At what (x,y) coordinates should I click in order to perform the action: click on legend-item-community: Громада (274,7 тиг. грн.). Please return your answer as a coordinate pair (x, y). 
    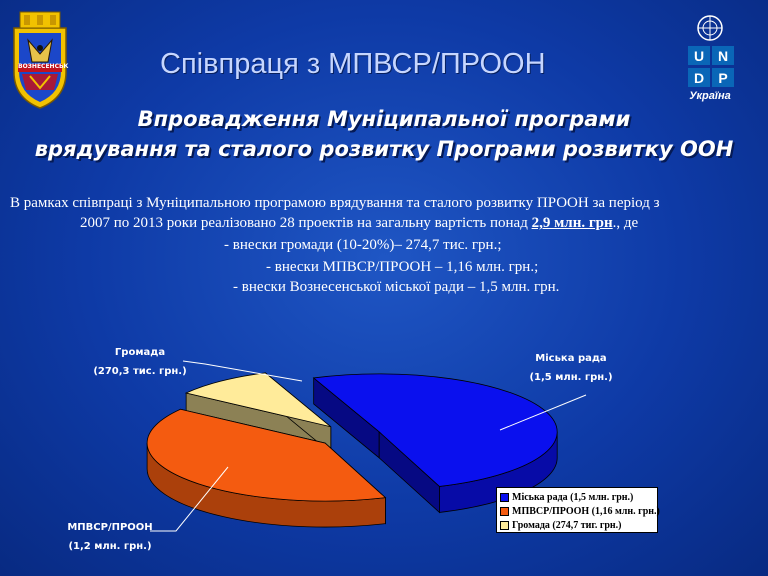
    Looking at the image, I should click on (577, 525).